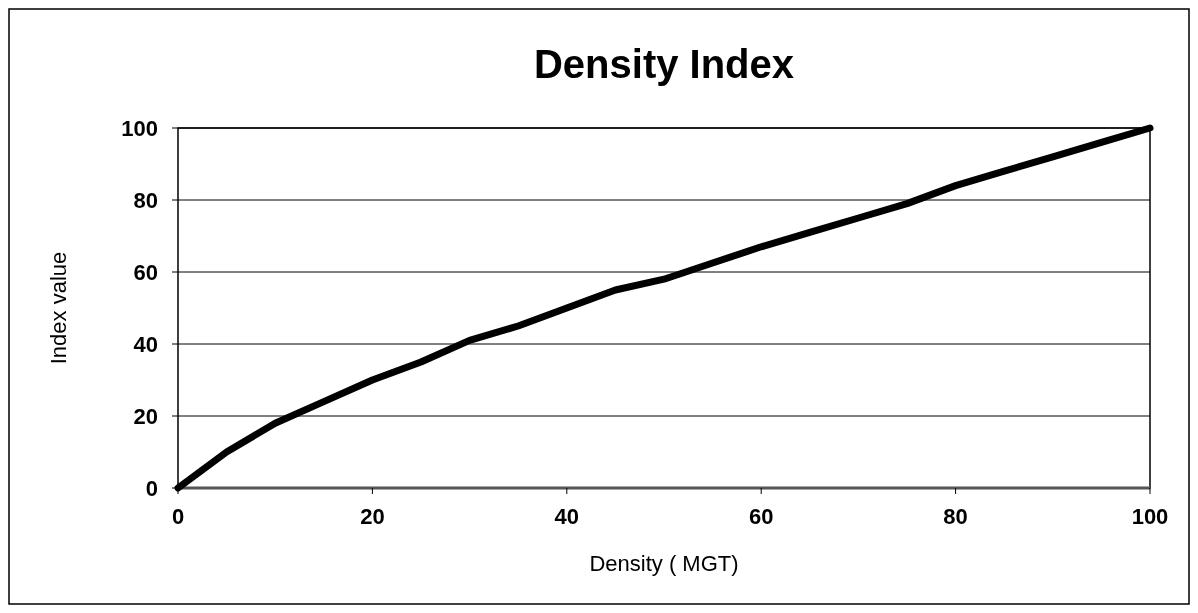 This screenshot has width=1198, height=613. Describe the element at coordinates (178, 516) in the screenshot. I see `x-tick-label: 0` at that location.